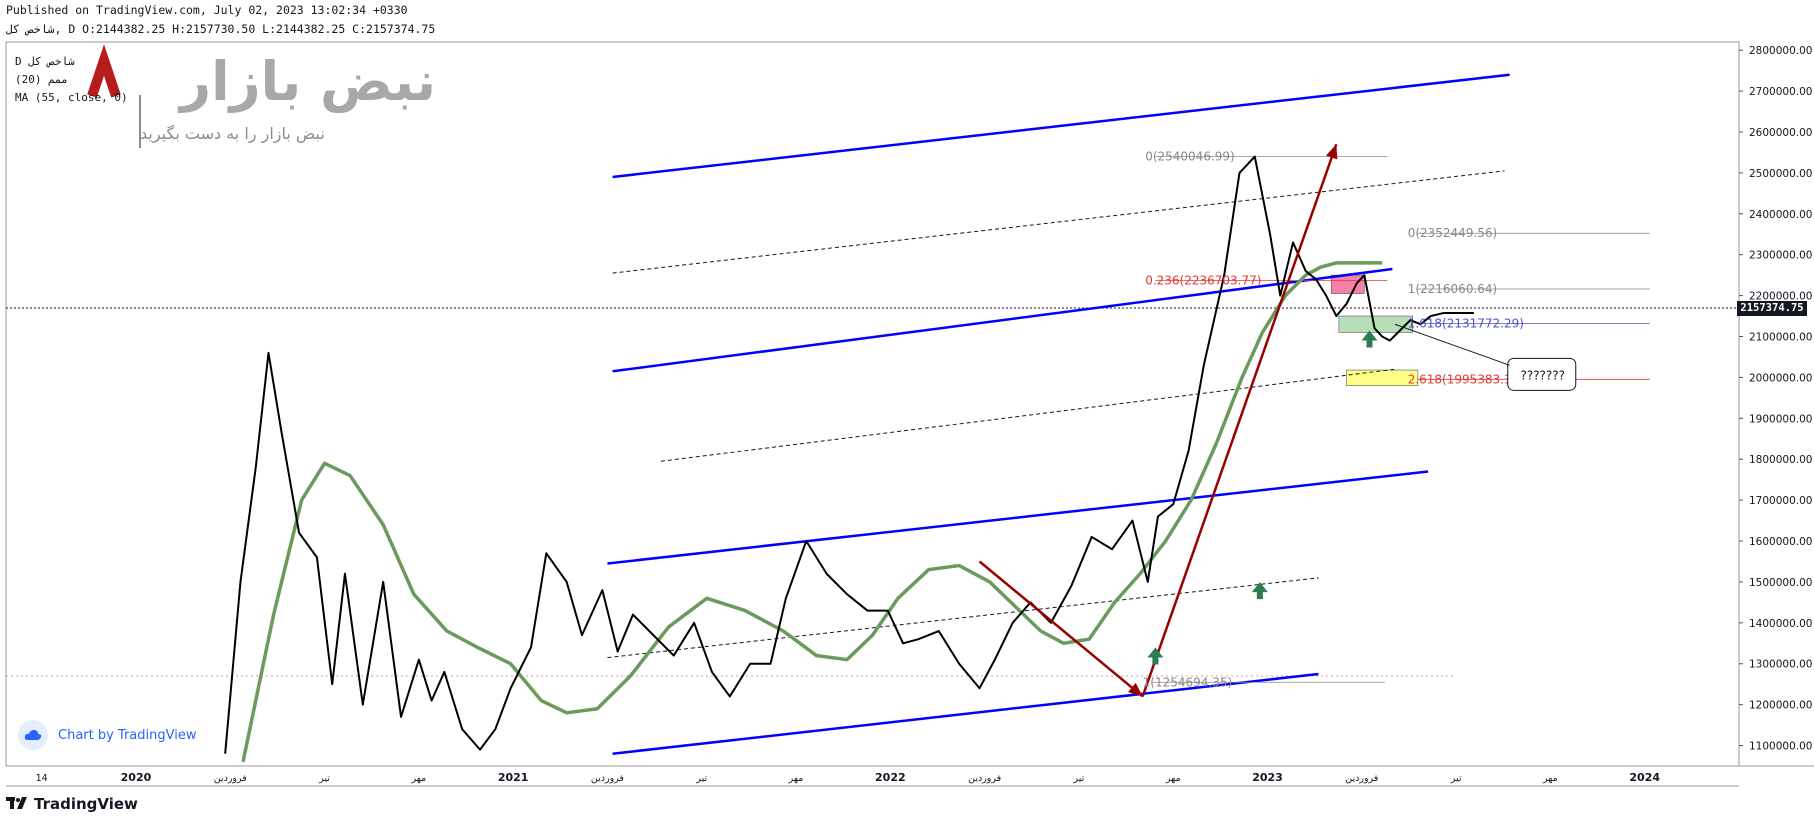  Describe the element at coordinates (1780, 542) in the screenshot. I see `y-tick-label-12: 1600000.00` at that location.